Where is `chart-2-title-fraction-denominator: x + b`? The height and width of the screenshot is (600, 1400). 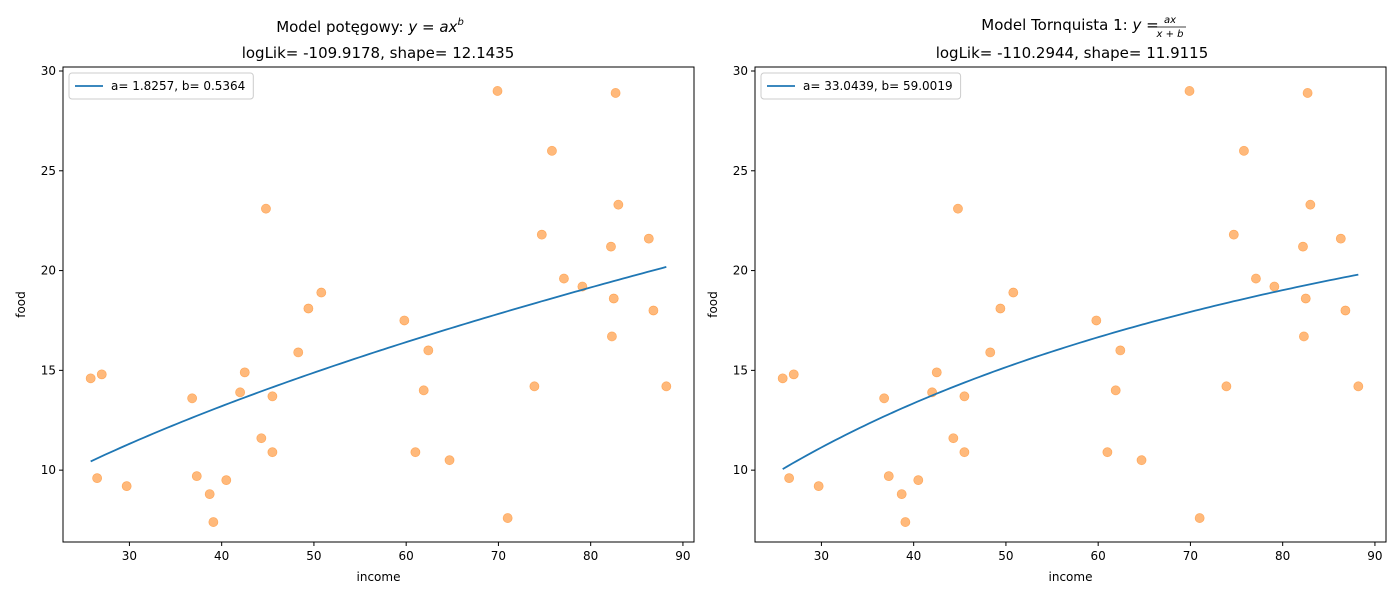
chart-2-title-fraction-denominator: x + b is located at coordinates (1169, 34).